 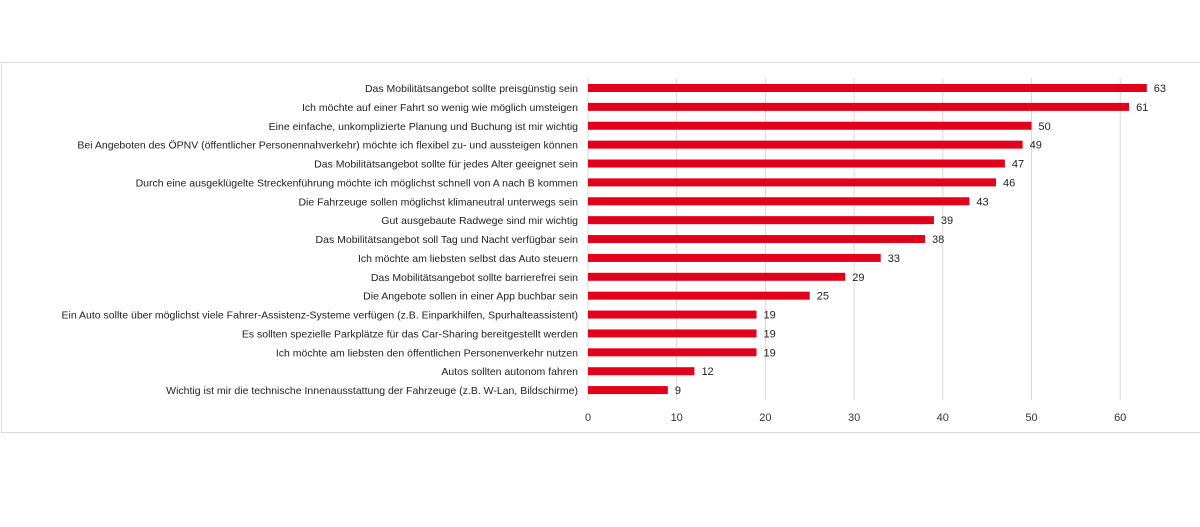 What do you see at coordinates (1009, 183) in the screenshot?
I see `data-label: 46` at bounding box center [1009, 183].